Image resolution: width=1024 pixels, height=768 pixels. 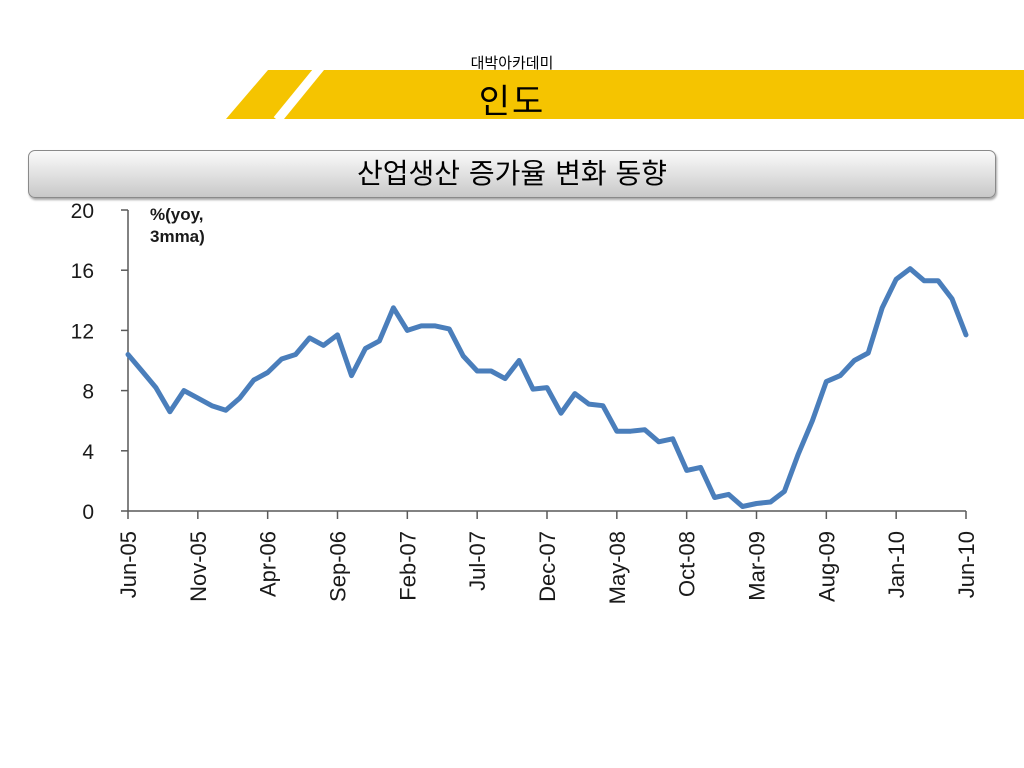 I want to click on x-tick-label: Sep-06, so click(x=338, y=566).